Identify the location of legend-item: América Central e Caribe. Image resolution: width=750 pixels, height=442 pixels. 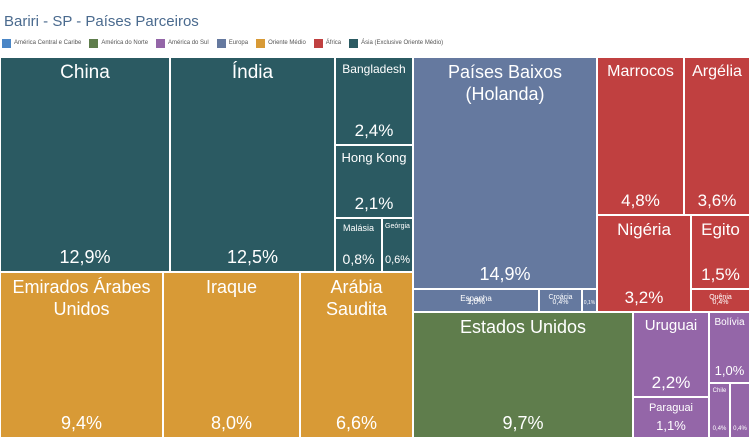
(42, 43).